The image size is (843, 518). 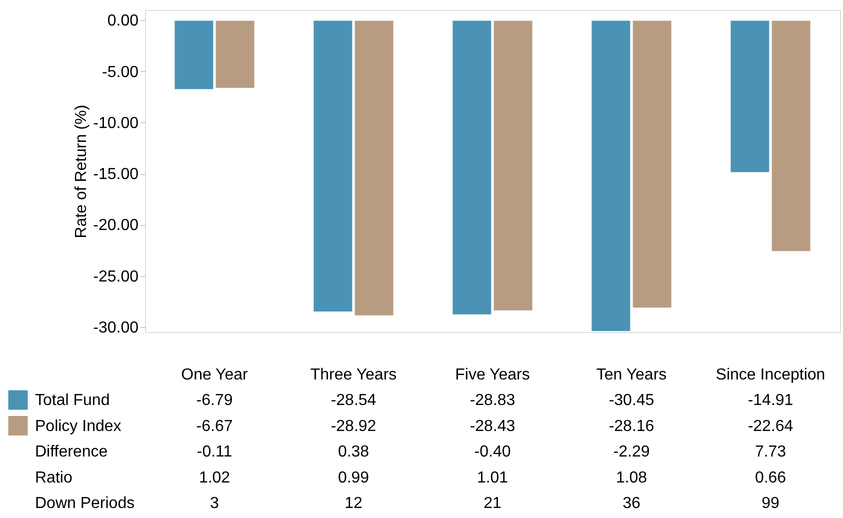 What do you see at coordinates (353, 375) in the screenshot?
I see `x-tick-label: Three Years` at bounding box center [353, 375].